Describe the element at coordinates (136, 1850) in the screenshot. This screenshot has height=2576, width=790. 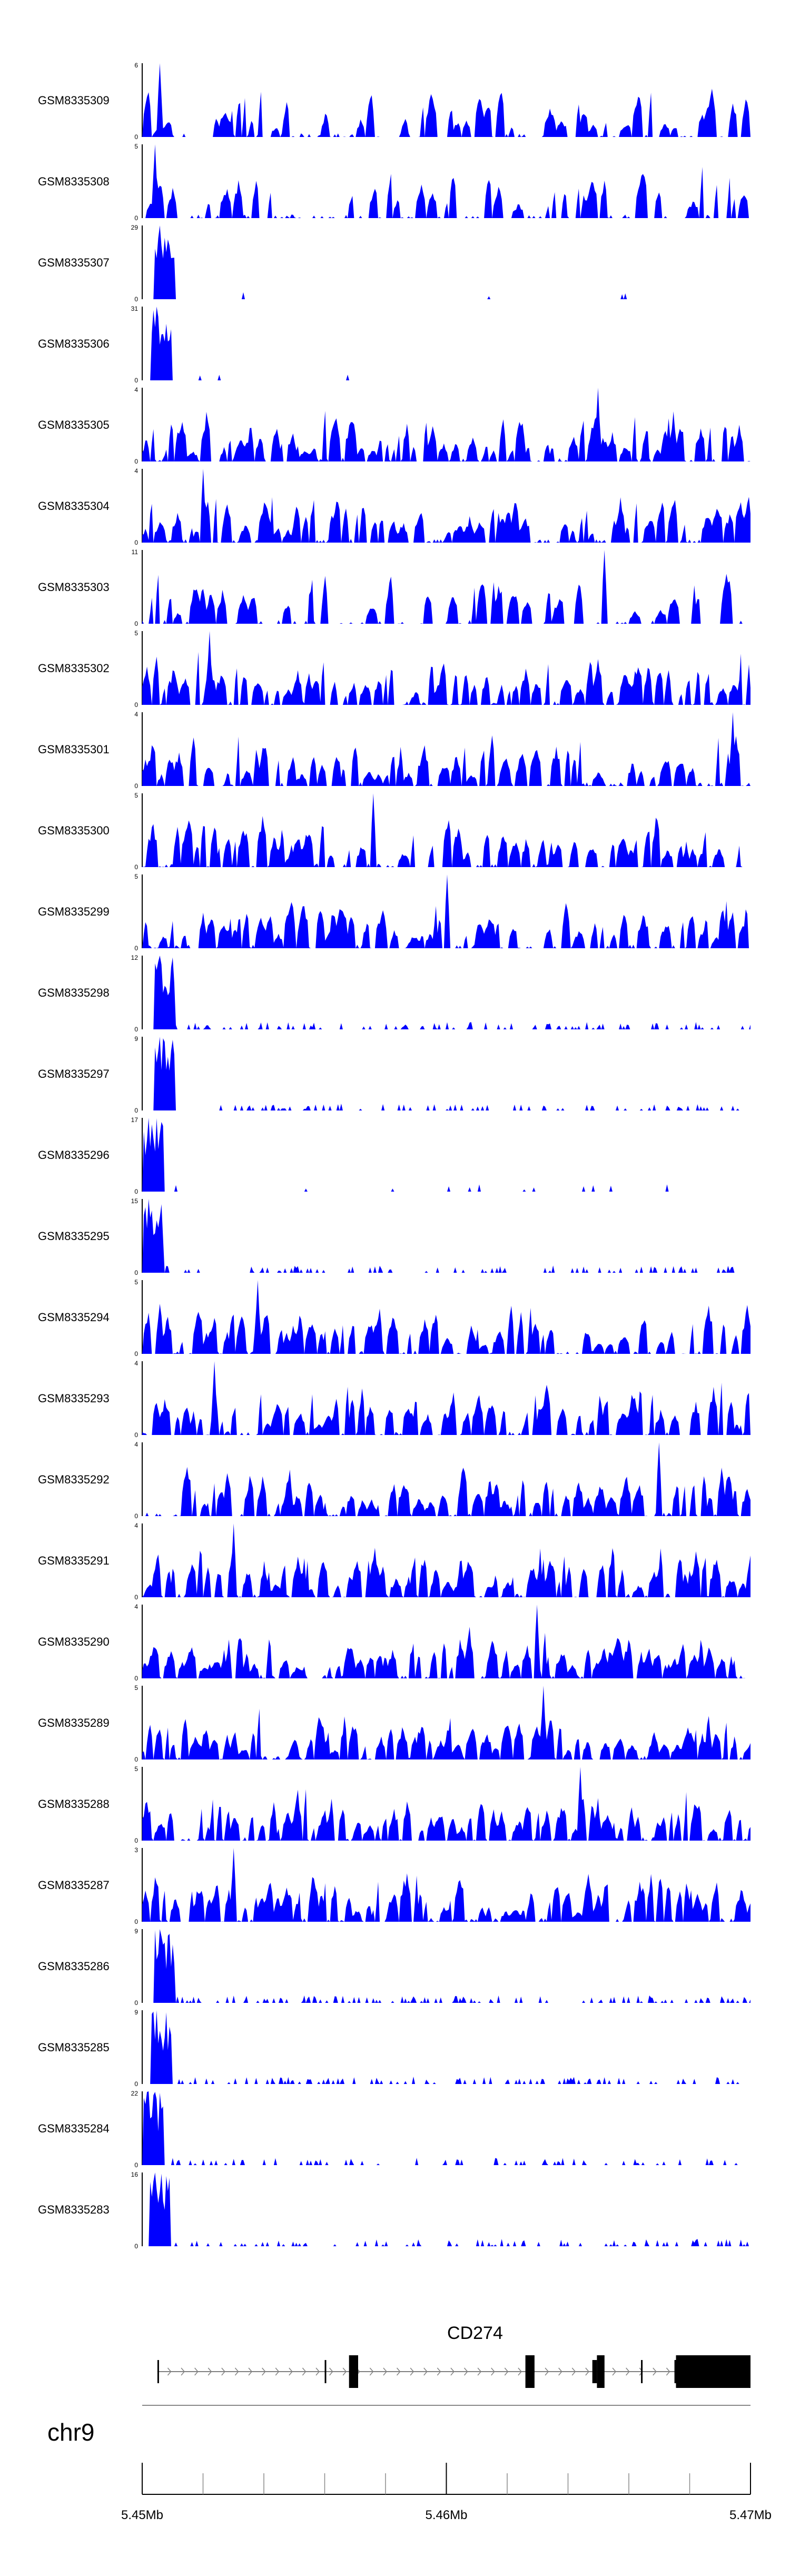
I see `y-tick-label-max: 3` at that location.